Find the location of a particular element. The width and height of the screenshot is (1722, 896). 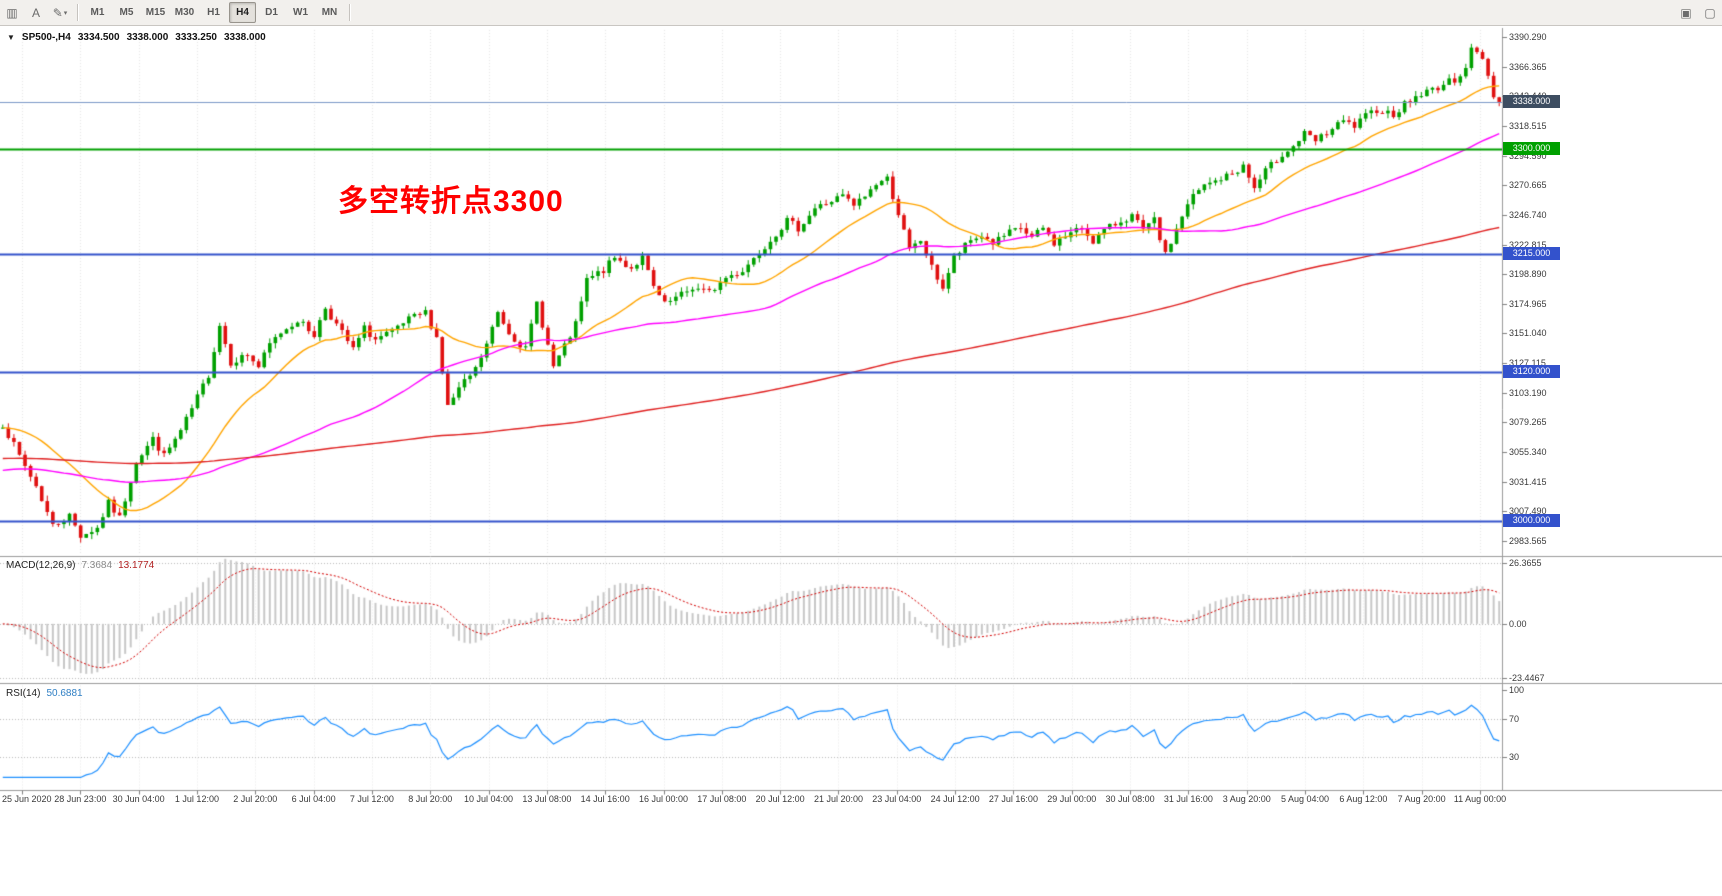

symbol-timeframe-label: SP500-,H4 is located at coordinates (46, 37).